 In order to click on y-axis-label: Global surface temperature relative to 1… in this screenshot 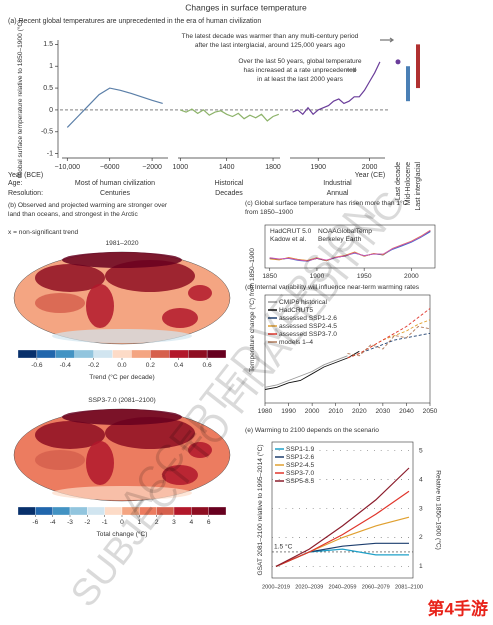, I will do `click(20, 99)`.